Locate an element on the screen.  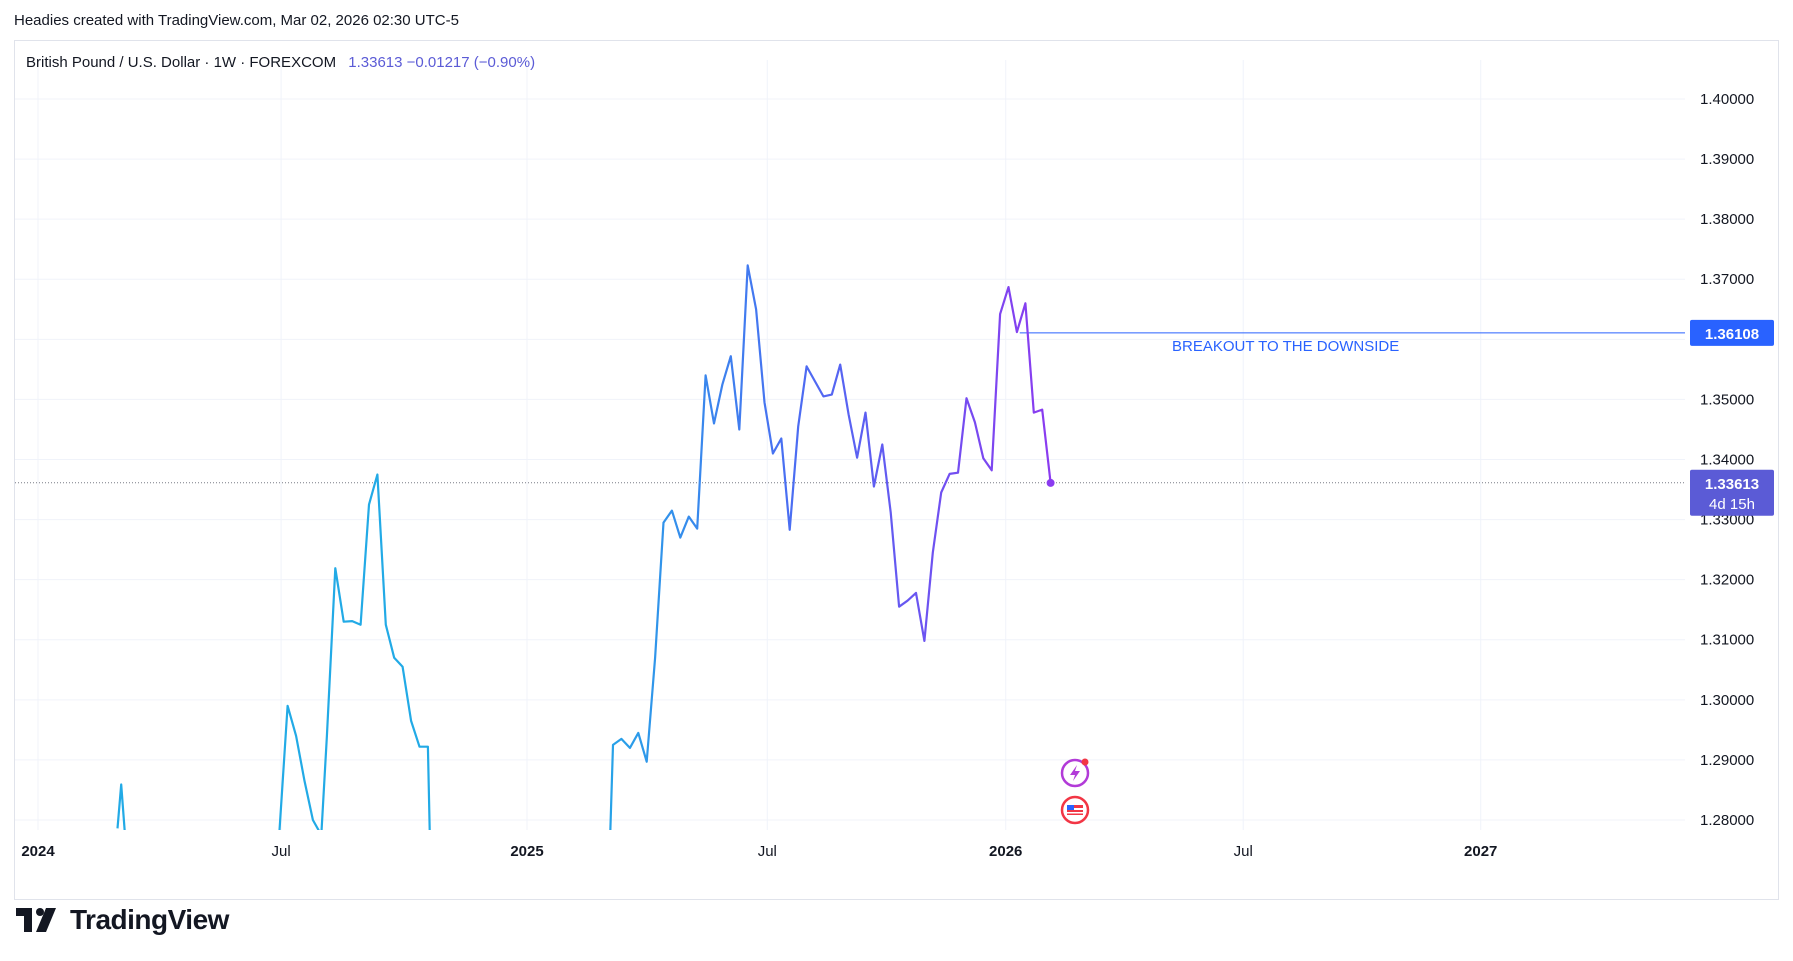
tradingview-logo-icon is located at coordinates (36, 920).